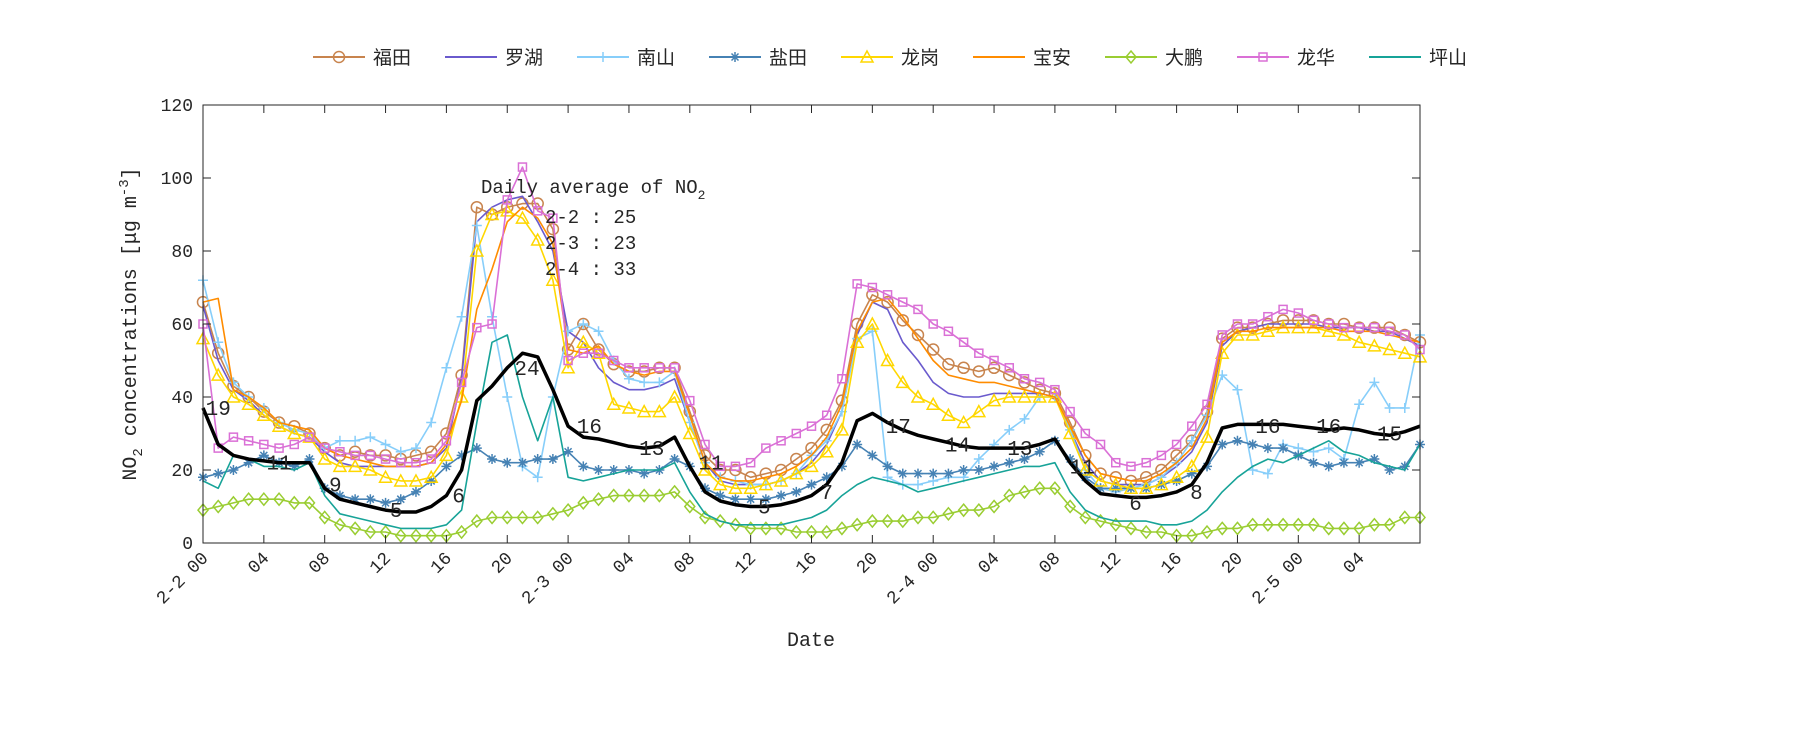 The width and height of the screenshot is (1800, 755). Describe the element at coordinates (758, 58) in the screenshot. I see `legend-item: 盐田` at that location.